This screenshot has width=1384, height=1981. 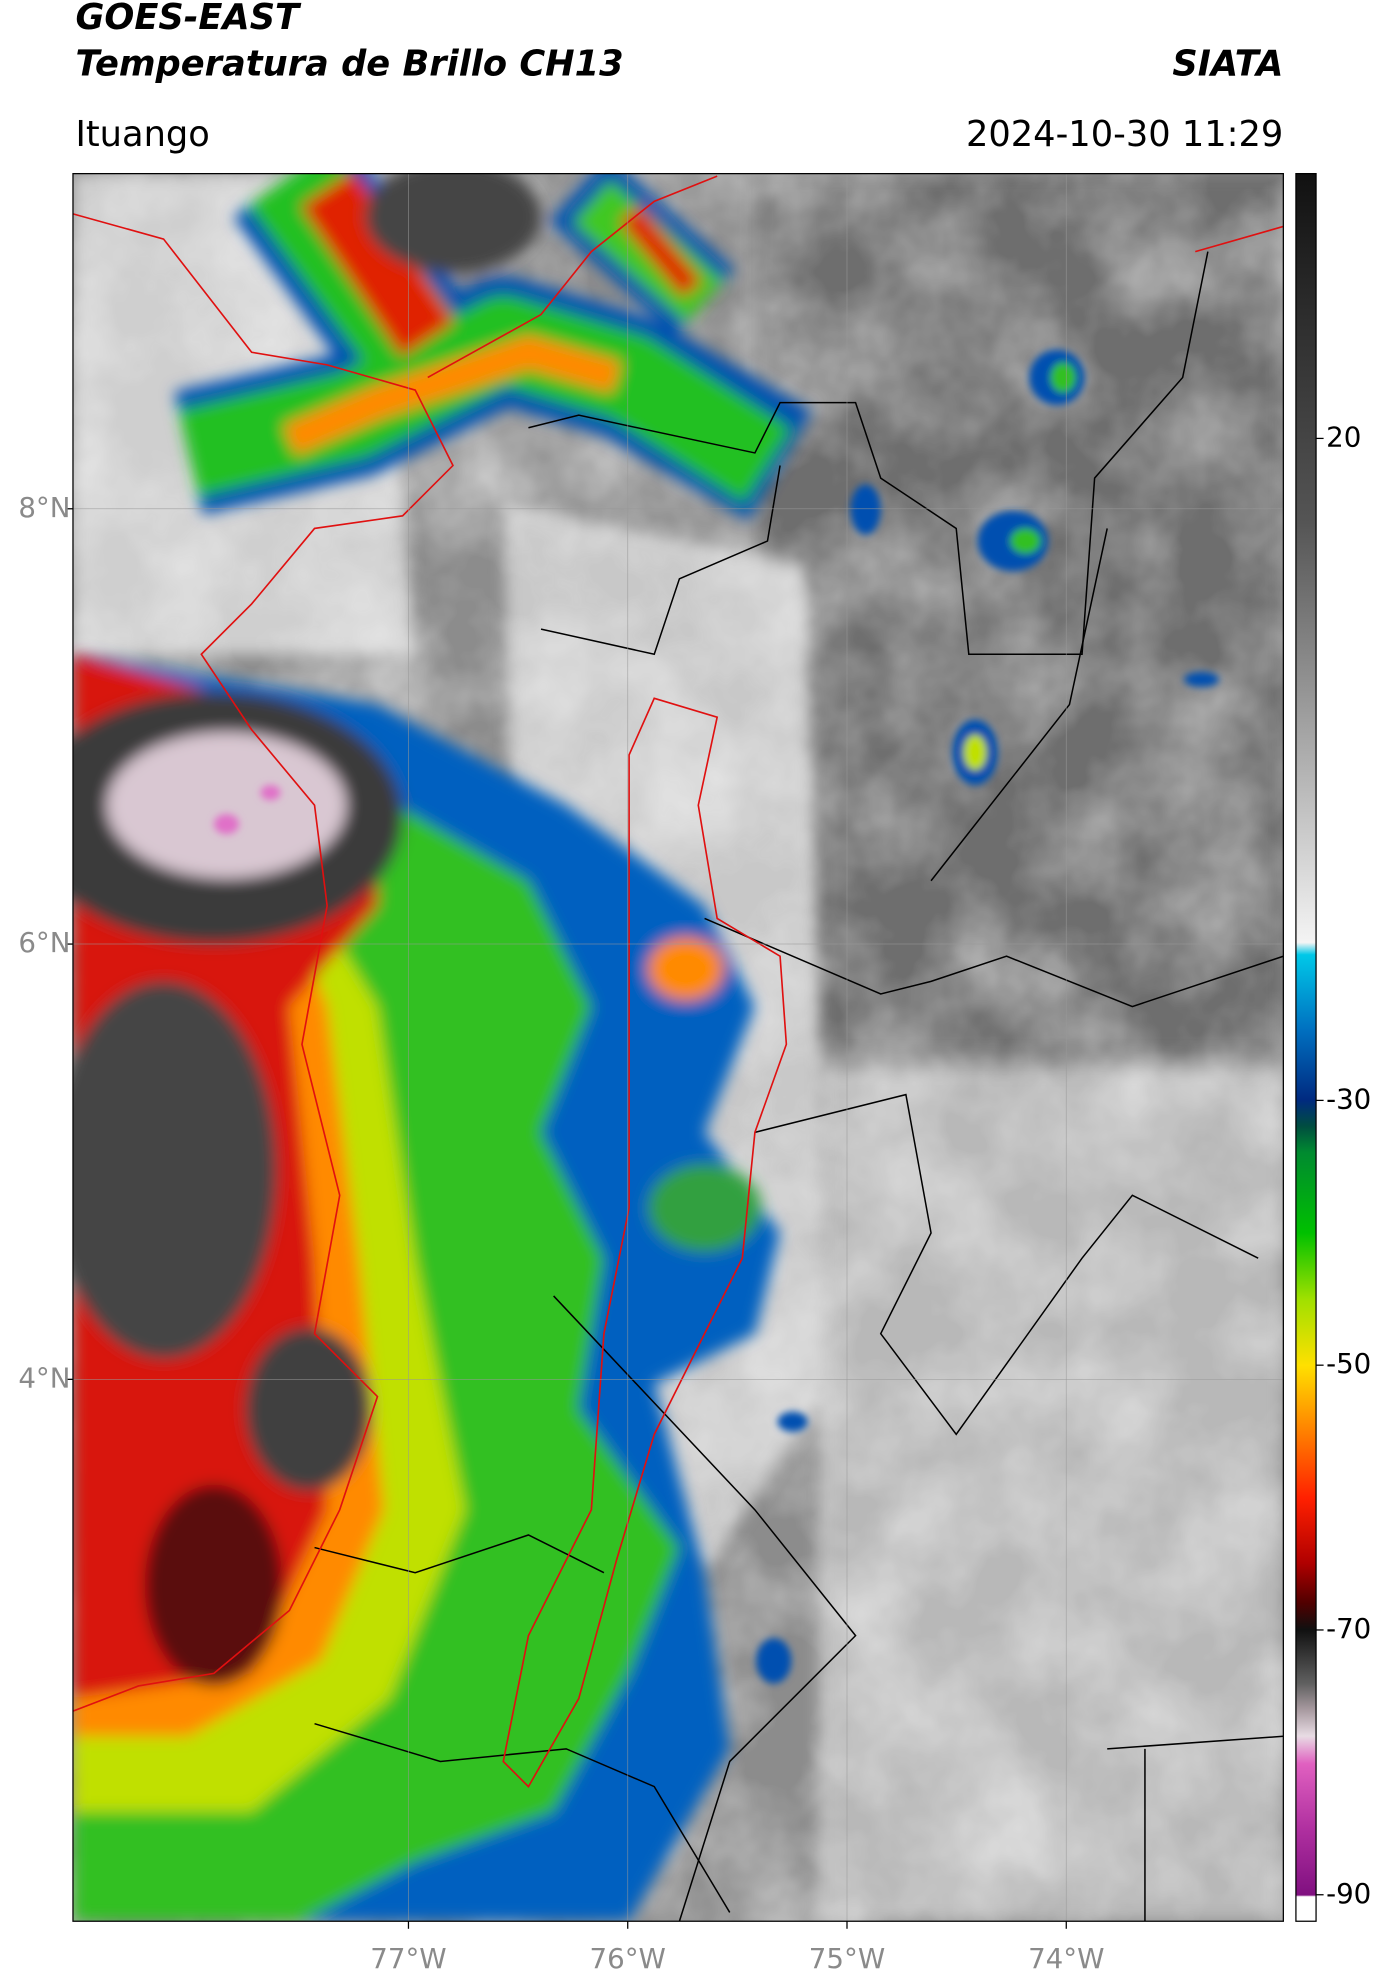 I want to click on x-tick-label: 75°W, so click(x=847, y=1958).